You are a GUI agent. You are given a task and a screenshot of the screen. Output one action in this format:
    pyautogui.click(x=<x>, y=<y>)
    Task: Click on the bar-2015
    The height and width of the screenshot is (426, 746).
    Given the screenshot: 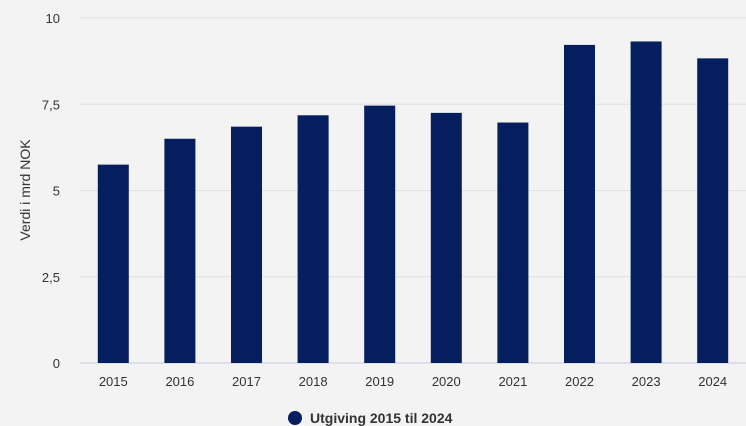 What is the action you would take?
    pyautogui.click(x=113, y=263)
    